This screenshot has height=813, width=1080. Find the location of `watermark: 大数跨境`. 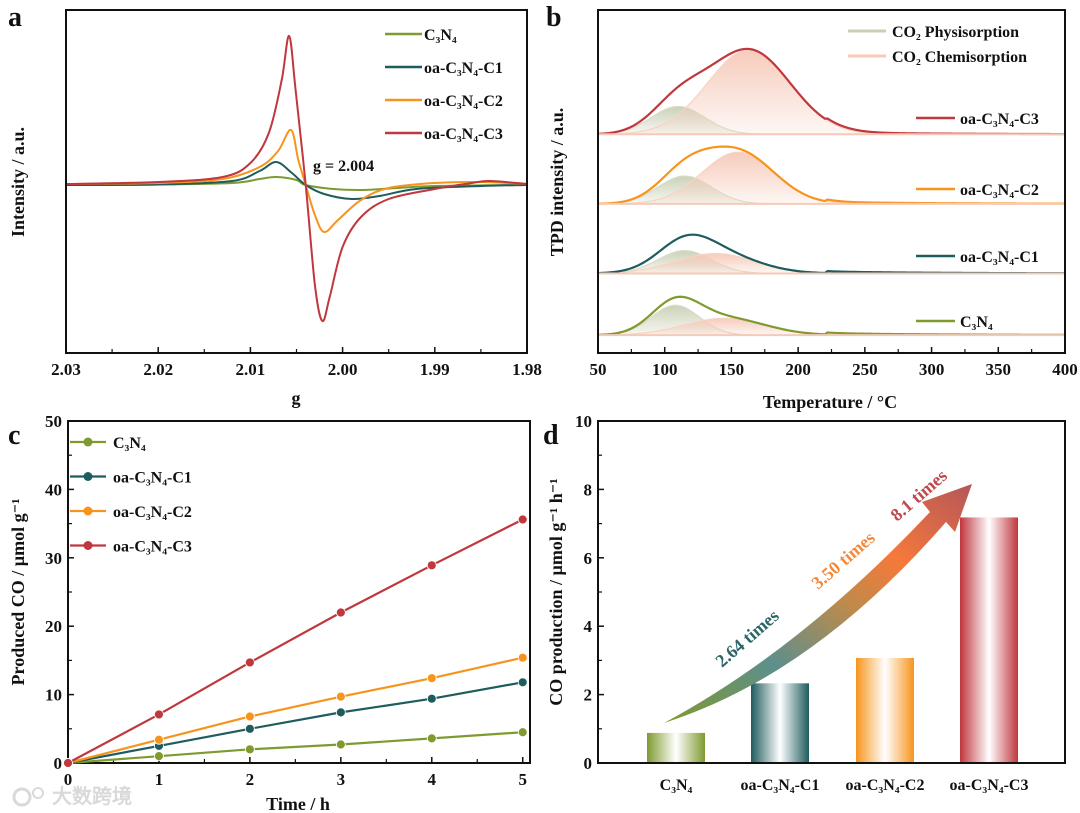

watermark: 大数跨境 is located at coordinates (72, 796).